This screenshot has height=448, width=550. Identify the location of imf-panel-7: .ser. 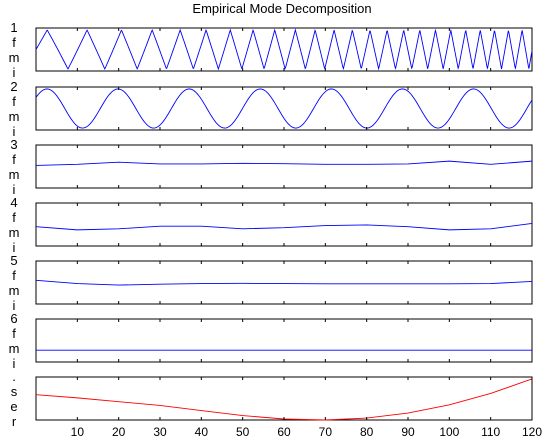
(271, 399).